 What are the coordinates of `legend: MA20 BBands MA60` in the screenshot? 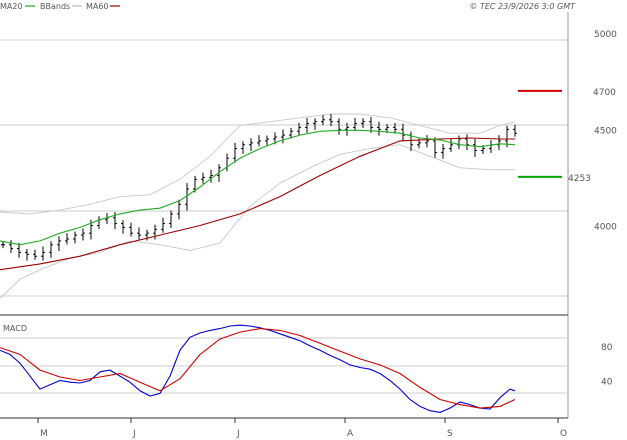 It's located at (60, 6).